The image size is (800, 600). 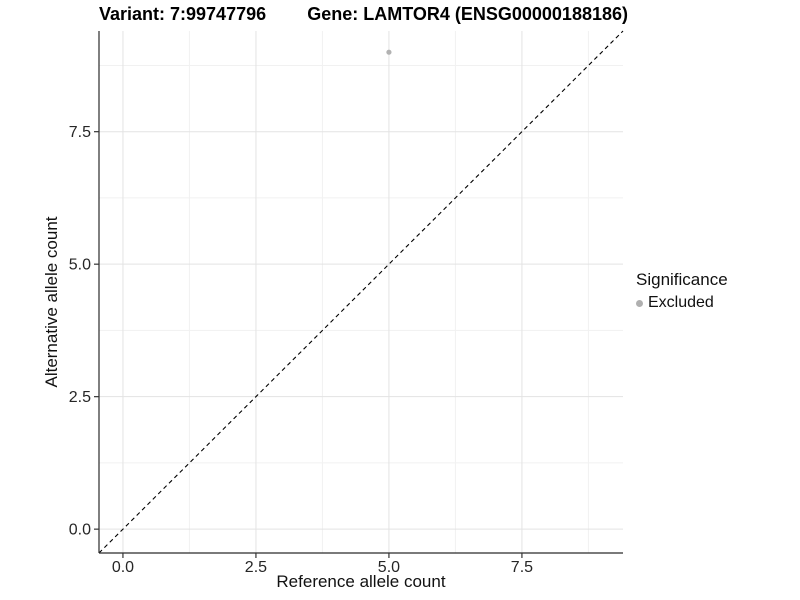 I want to click on legend-entry-excluded: Excluded, so click(x=682, y=303).